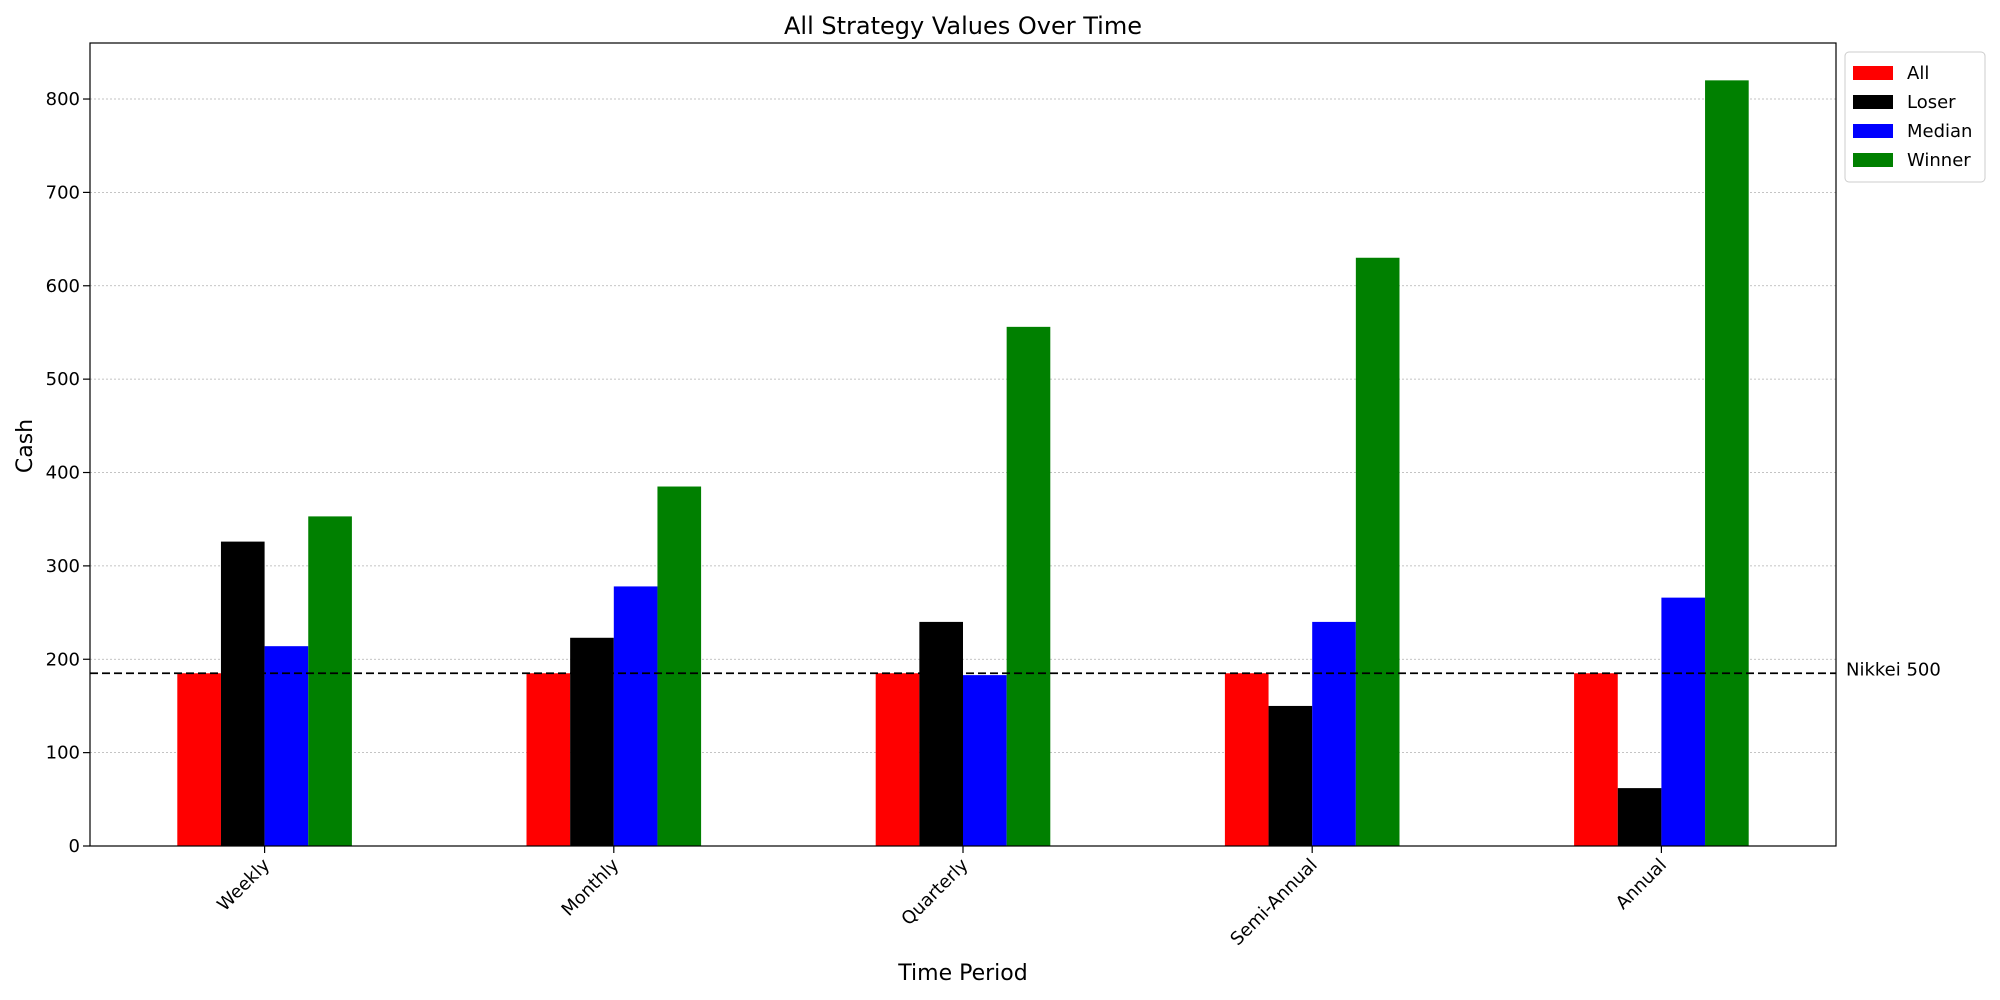 Image resolution: width=2000 pixels, height=1000 pixels. I want to click on chart-title: All Strategy Values Over Time, so click(963, 26).